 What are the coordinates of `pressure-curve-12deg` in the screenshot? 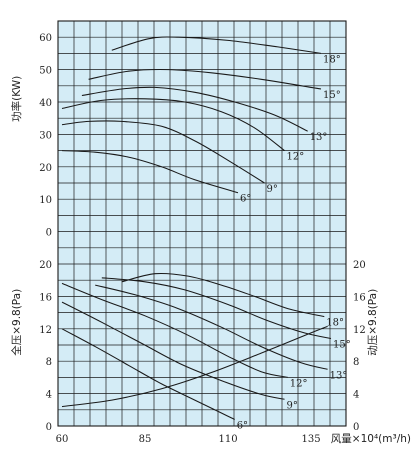 It's located at (174, 330).